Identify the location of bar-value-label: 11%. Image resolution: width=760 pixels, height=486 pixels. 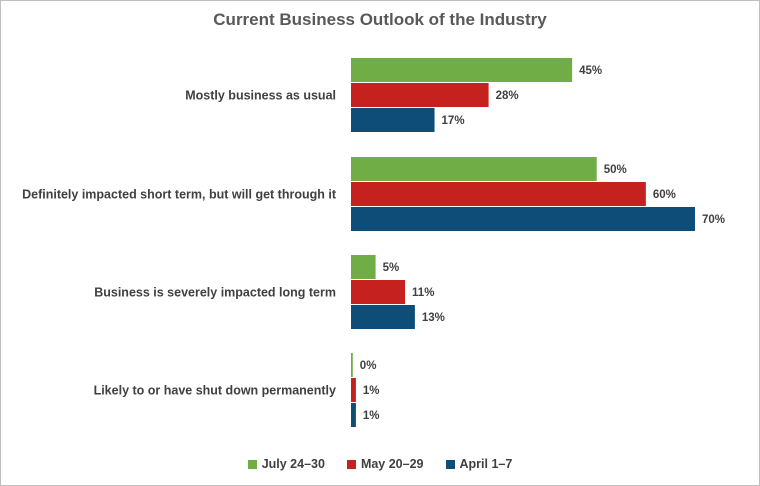
(423, 293).